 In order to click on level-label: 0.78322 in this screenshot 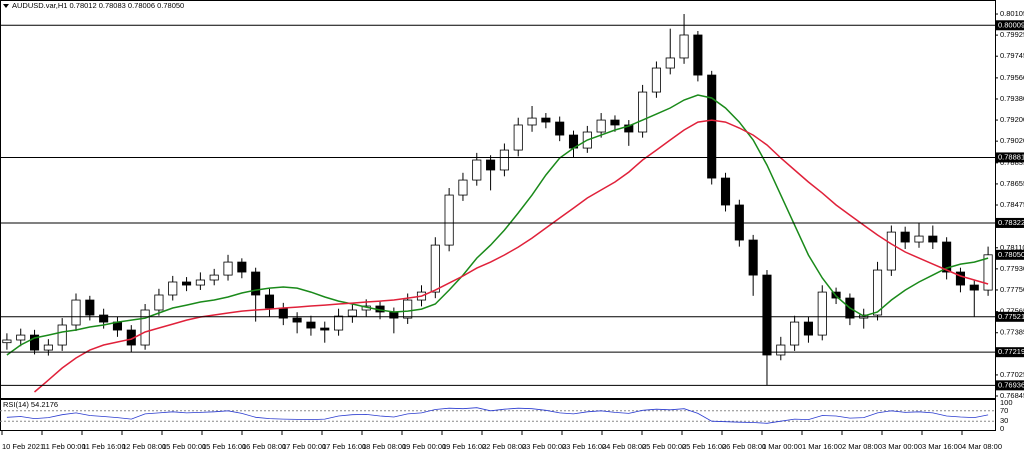, I will do `click(1011, 222)`.